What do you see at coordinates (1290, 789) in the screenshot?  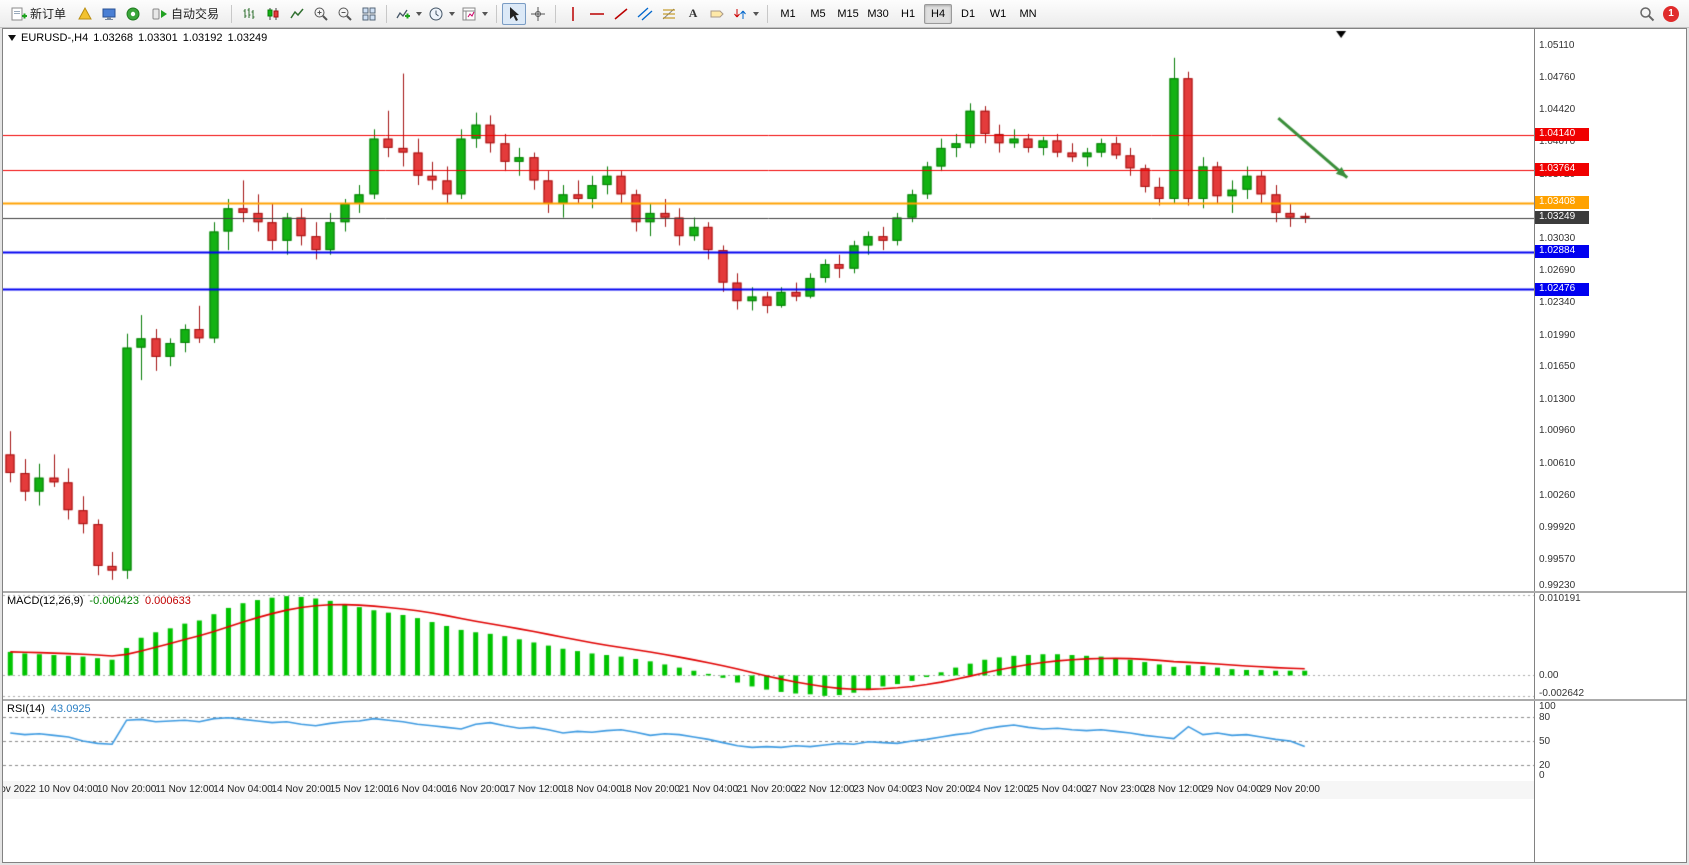 I see `time-axis-label: 29 Nov 20:00` at bounding box center [1290, 789].